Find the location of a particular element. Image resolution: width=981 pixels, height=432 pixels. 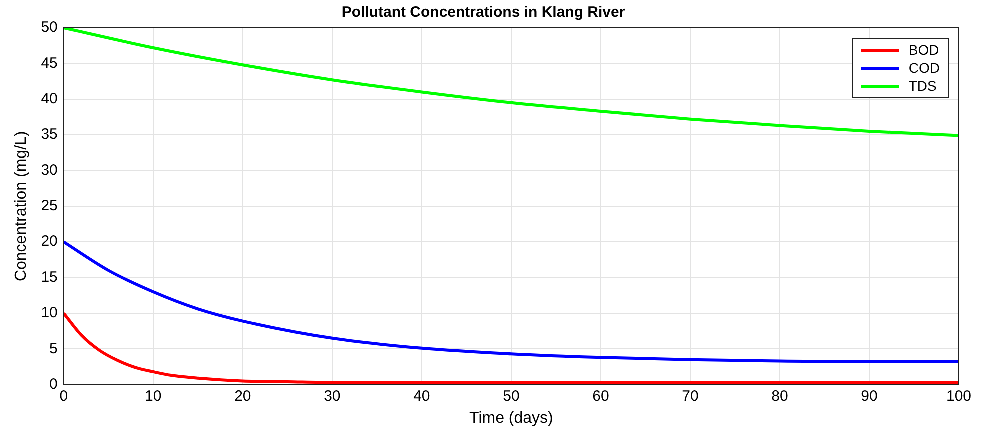

x-tick-label: 60 is located at coordinates (601, 396).